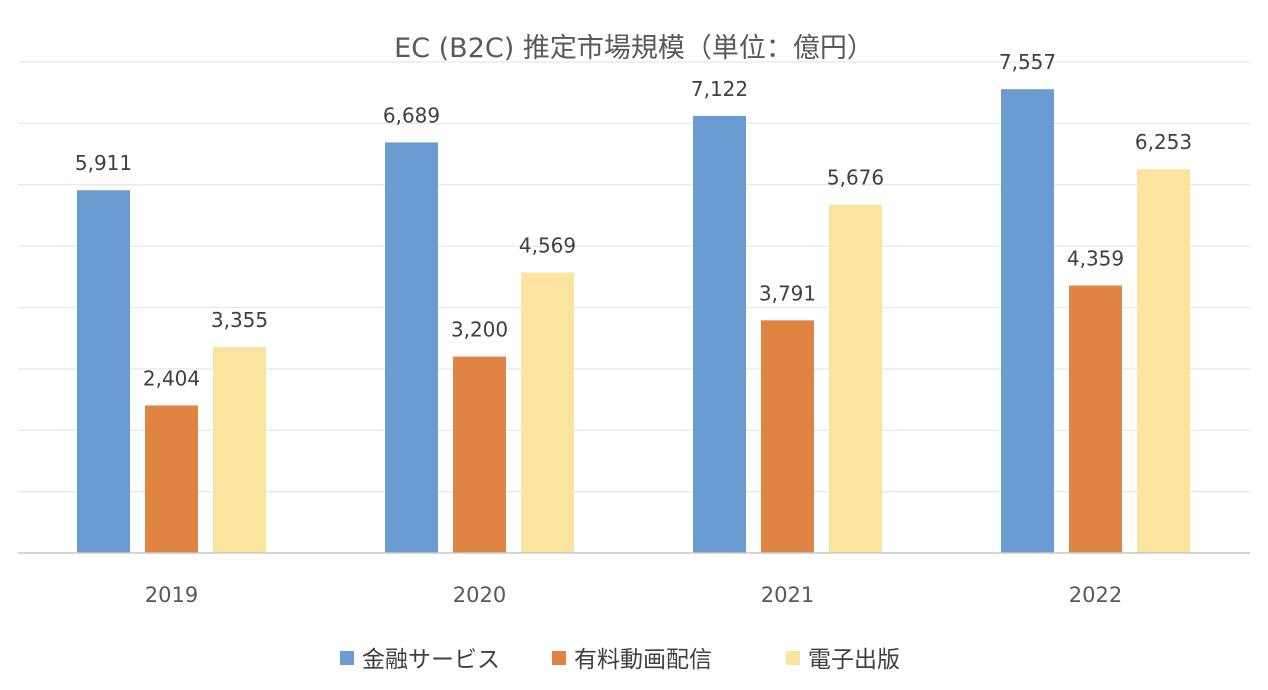 The image size is (1268, 690). I want to click on legend: 金融サービス 有料動画配信 電子出版, so click(620, 660).